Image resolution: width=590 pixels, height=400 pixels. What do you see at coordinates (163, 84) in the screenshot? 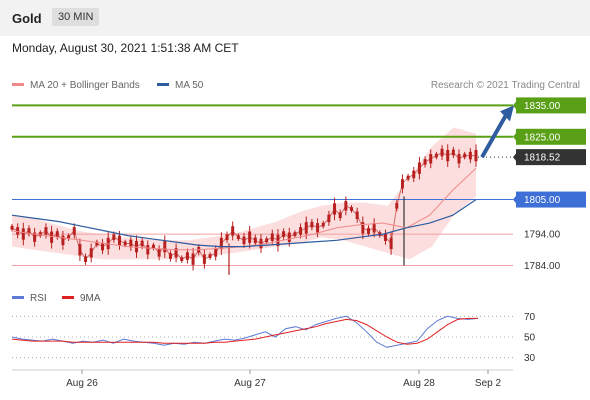
I see `ma50-swatch` at bounding box center [163, 84].